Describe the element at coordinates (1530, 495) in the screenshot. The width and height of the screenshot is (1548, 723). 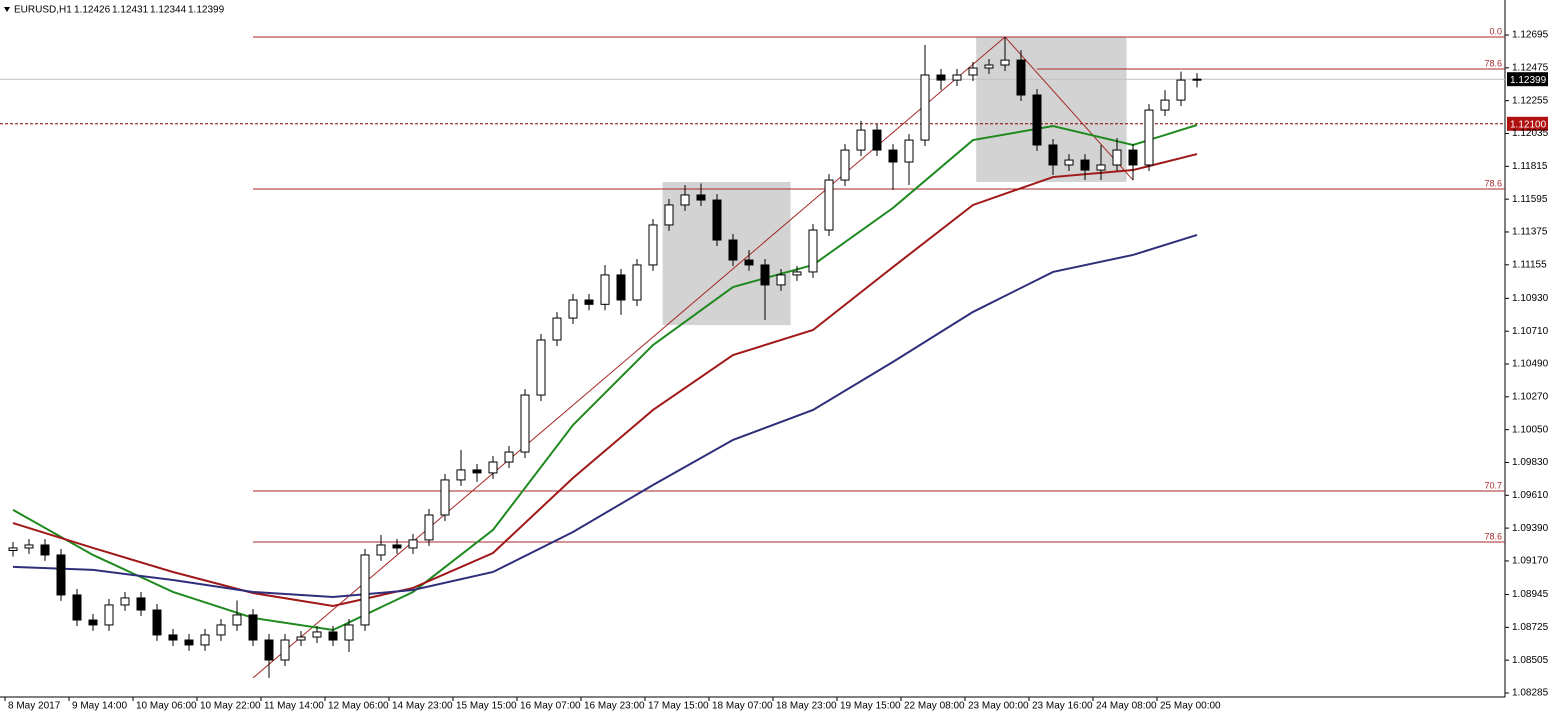
I see `y-tick-label: 1.09610` at that location.